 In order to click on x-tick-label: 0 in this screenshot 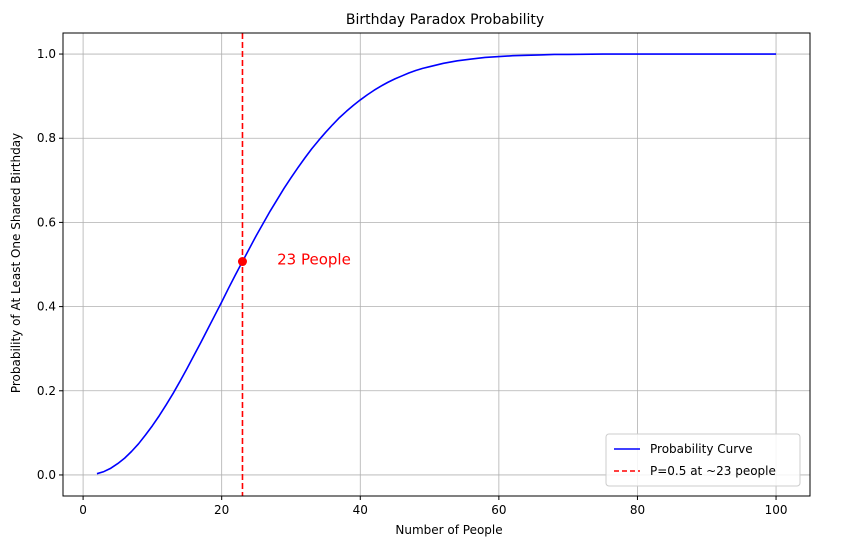, I will do `click(83, 510)`.